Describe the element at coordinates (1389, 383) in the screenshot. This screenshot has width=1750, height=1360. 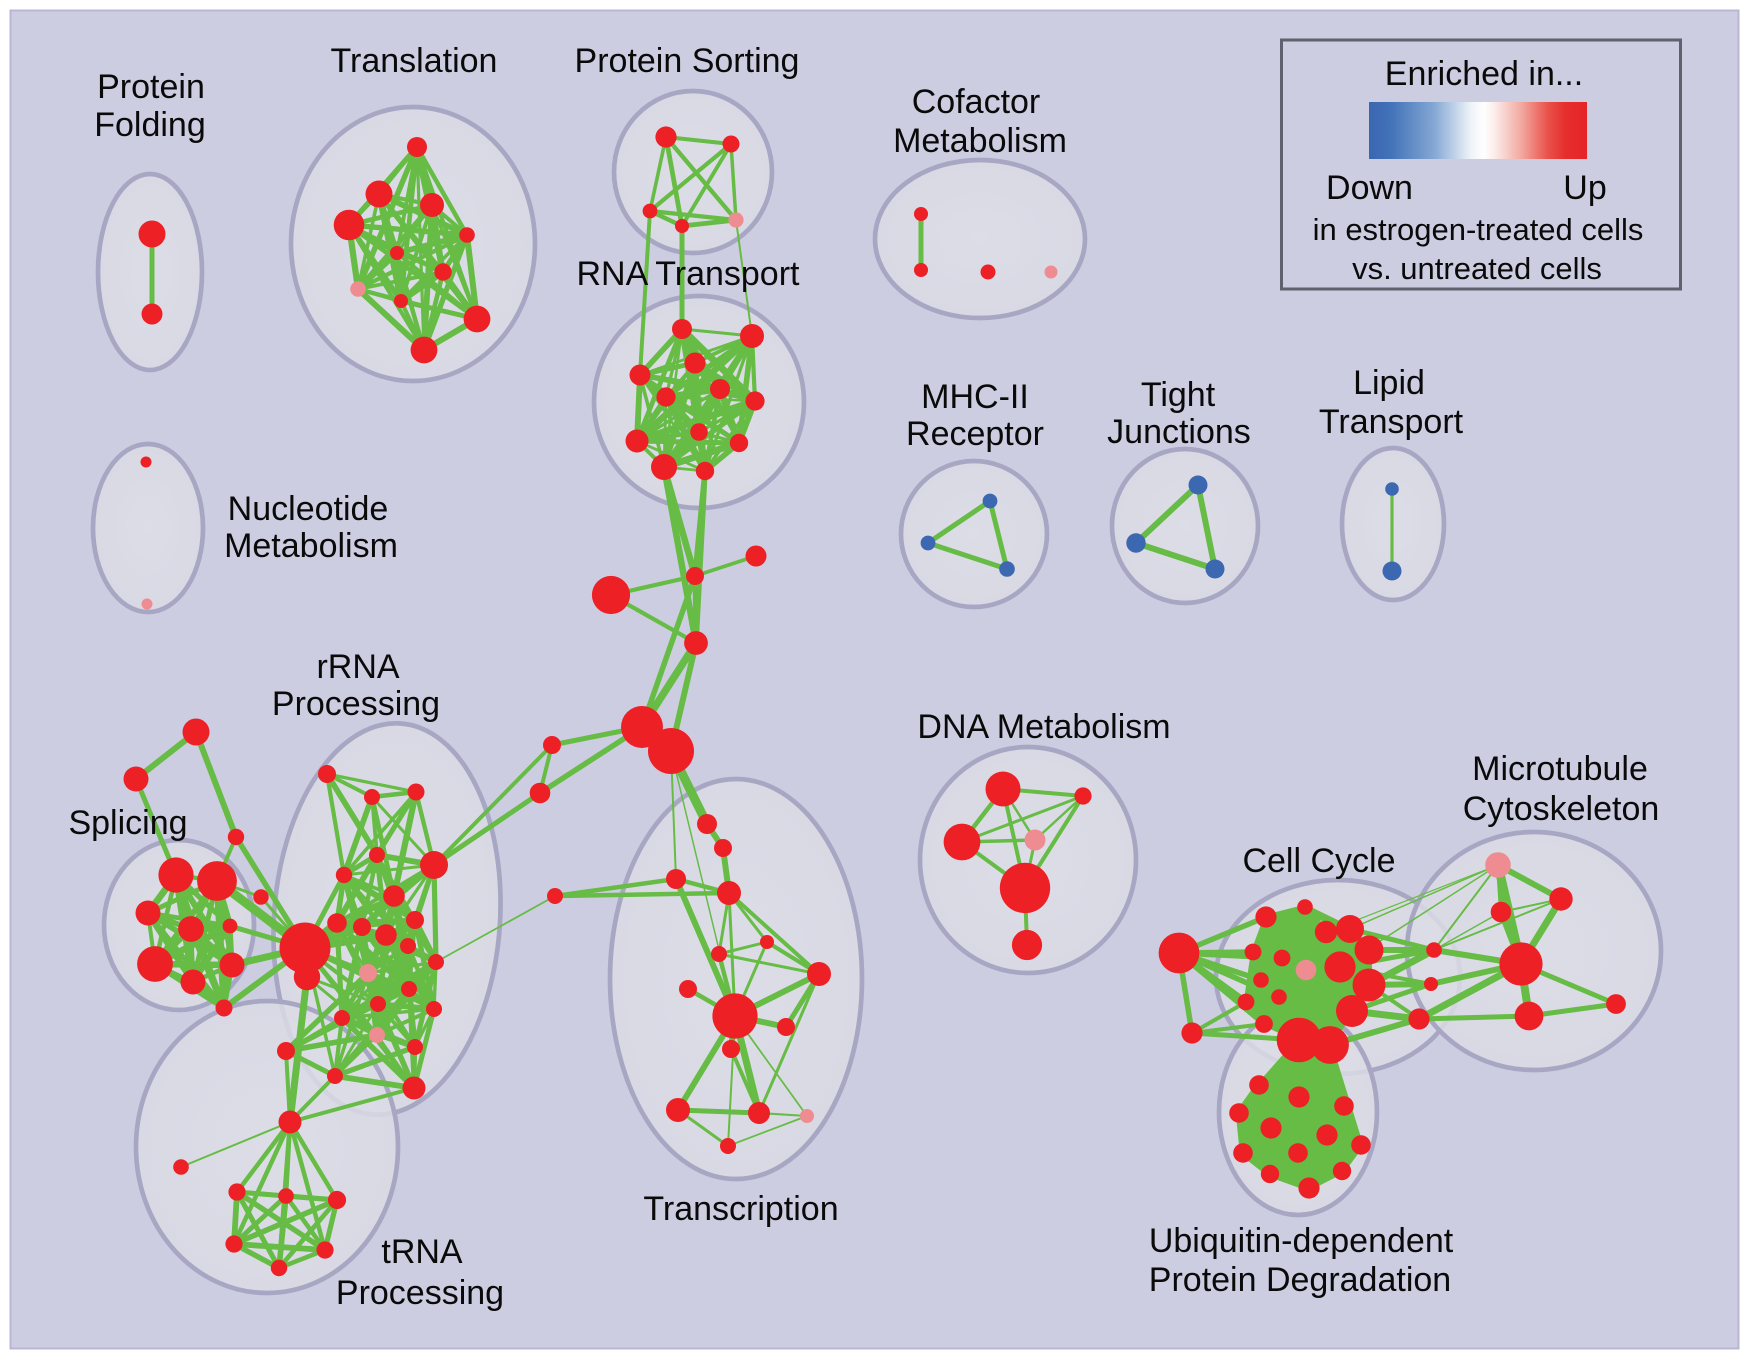
I see `svg-text: Lipid` at that location.